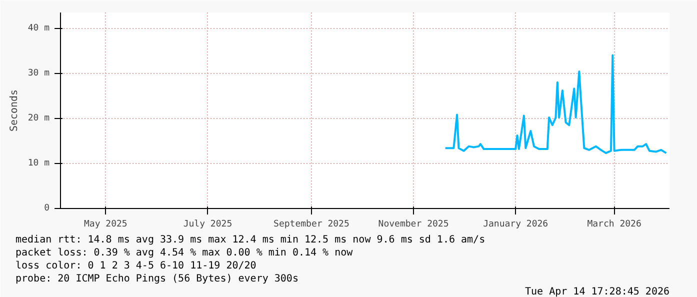 This screenshot has height=297, width=697. I want to click on y-tick-label: 20 m, so click(39, 118).